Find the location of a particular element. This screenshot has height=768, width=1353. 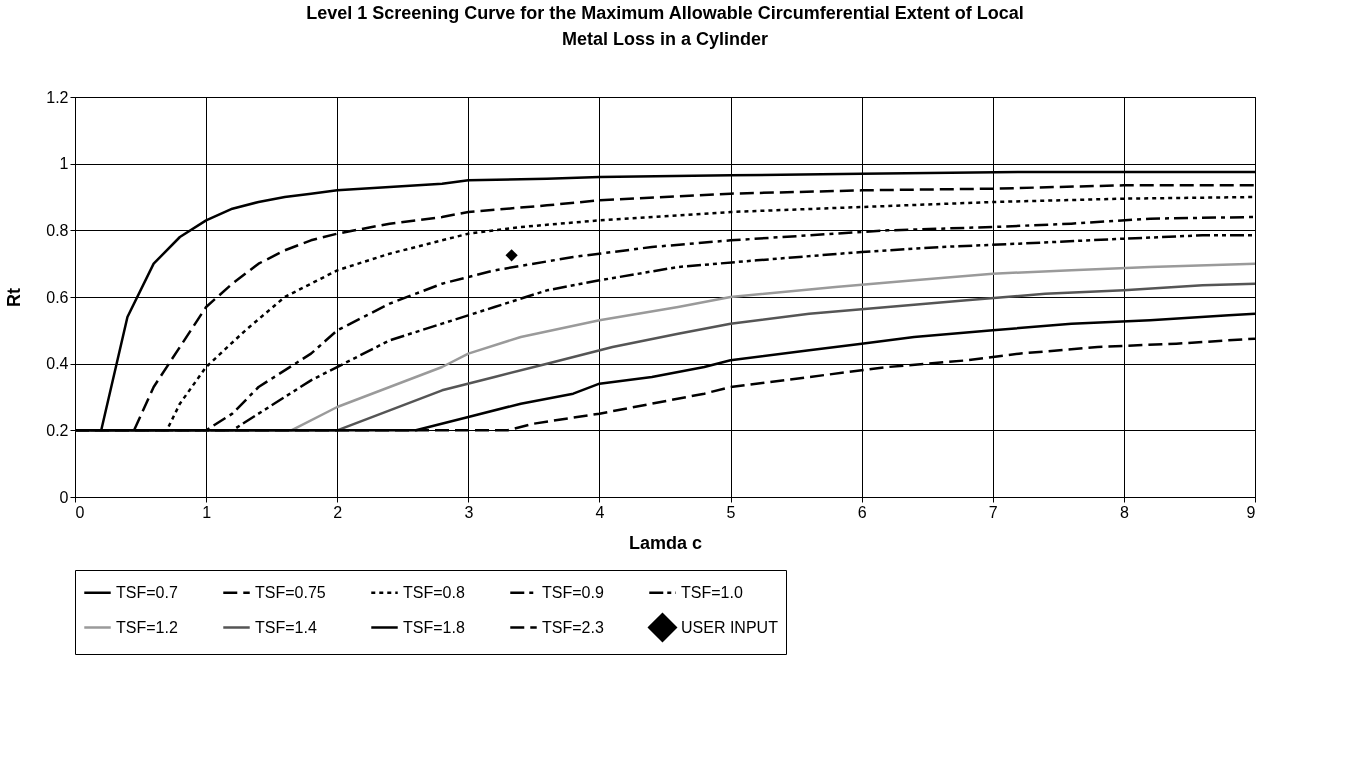

x-tick-label: 3 is located at coordinates (469, 512).